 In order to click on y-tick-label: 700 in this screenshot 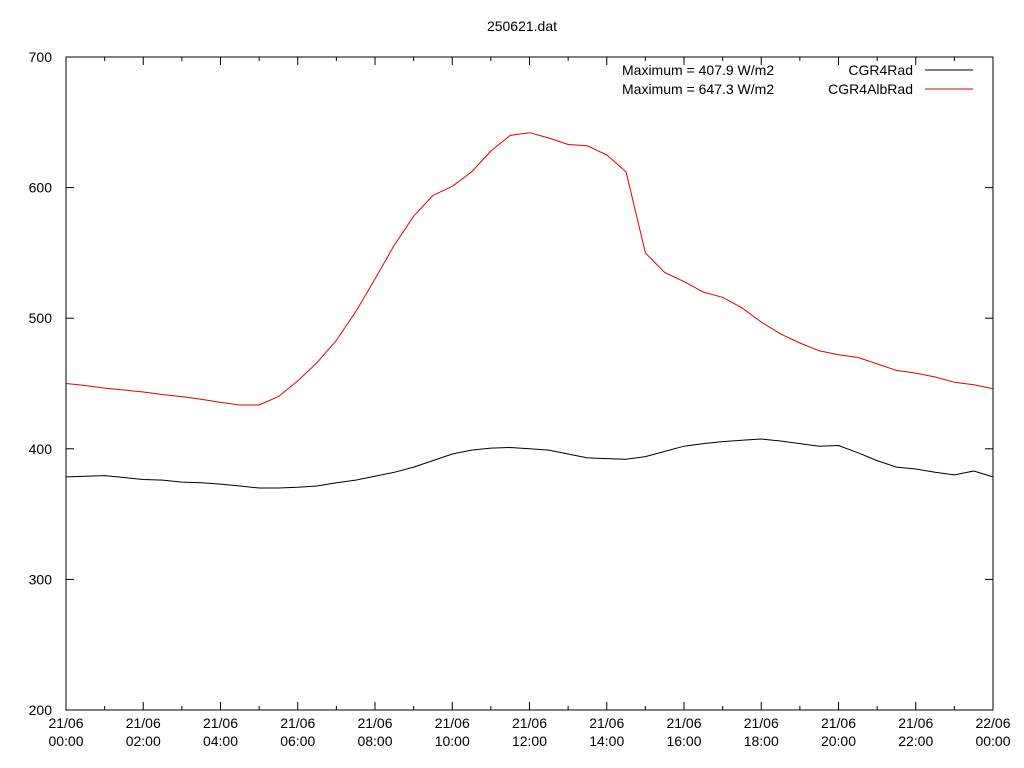, I will do `click(41, 57)`.